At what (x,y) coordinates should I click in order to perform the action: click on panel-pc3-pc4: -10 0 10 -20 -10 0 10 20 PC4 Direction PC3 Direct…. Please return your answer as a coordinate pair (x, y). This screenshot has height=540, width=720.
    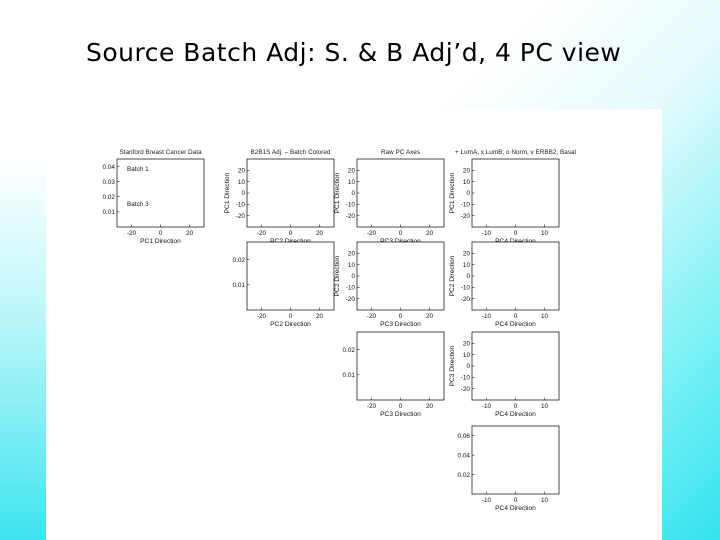
    Looking at the image, I should click on (504, 374).